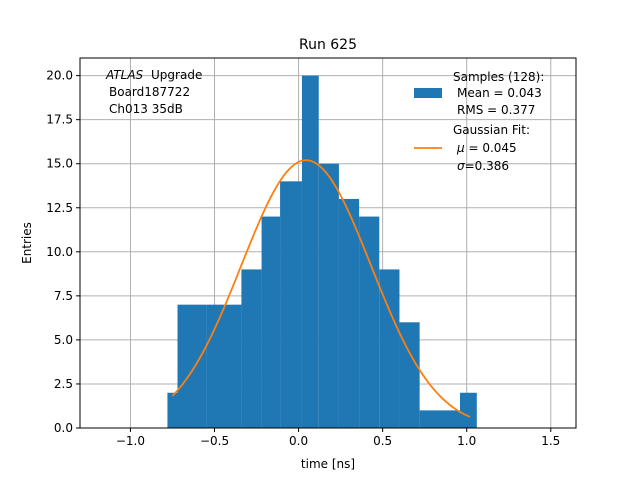 The image size is (640, 480). Describe the element at coordinates (63, 384) in the screenshot. I see `y-tick-label: 2.5` at that location.